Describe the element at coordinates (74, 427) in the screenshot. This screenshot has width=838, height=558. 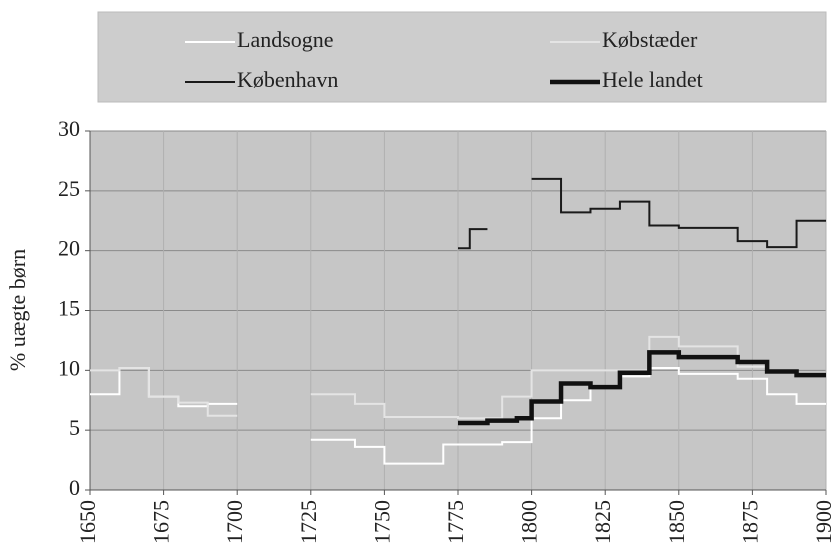
I see `y-tick-label: 5` at that location.